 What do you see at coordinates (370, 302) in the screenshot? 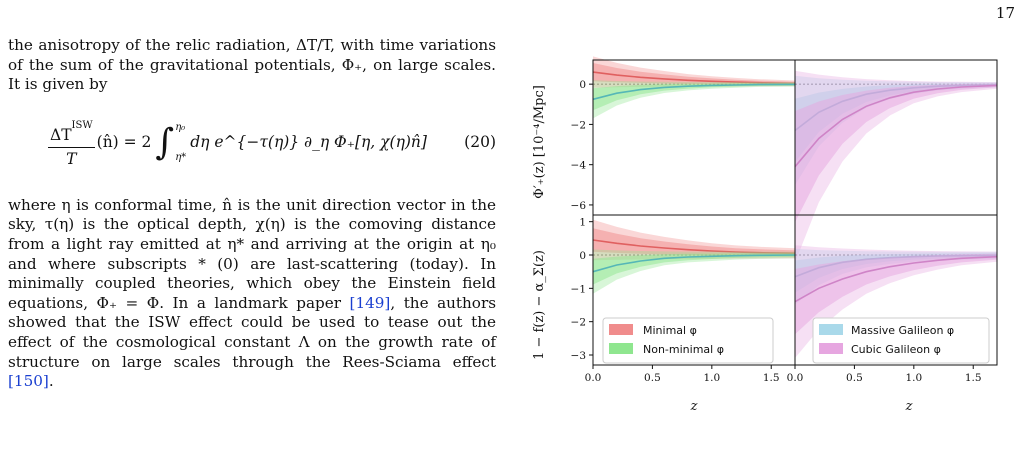
I see `citation-149-link: [149]` at bounding box center [370, 302].